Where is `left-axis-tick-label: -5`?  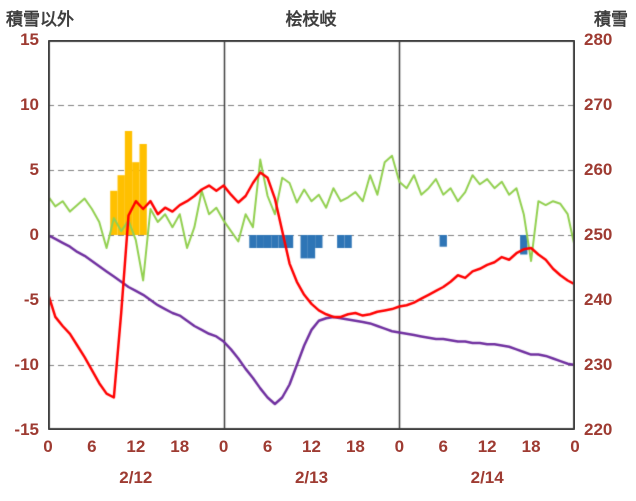
left-axis-tick-label: -5 is located at coordinates (31, 299).